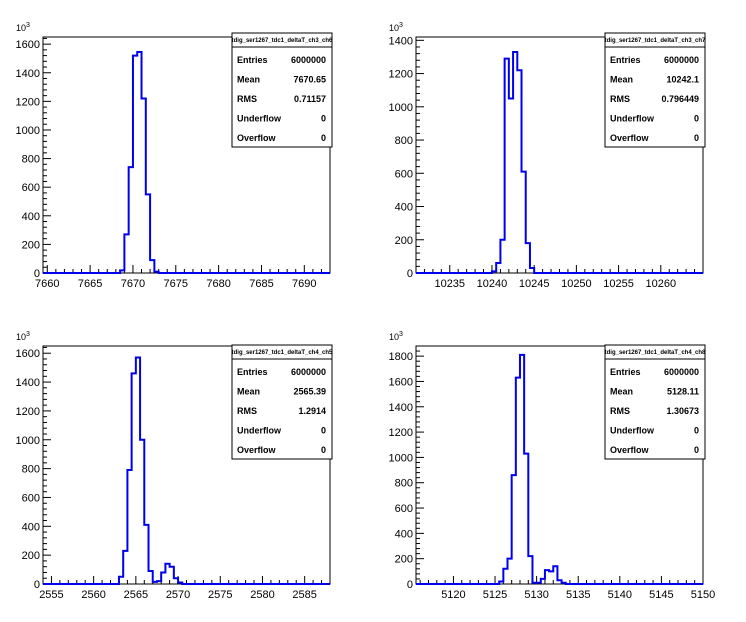 This screenshot has width=746, height=622. What do you see at coordinates (660, 284) in the screenshot?
I see `x-tick-label: 10260` at bounding box center [660, 284].